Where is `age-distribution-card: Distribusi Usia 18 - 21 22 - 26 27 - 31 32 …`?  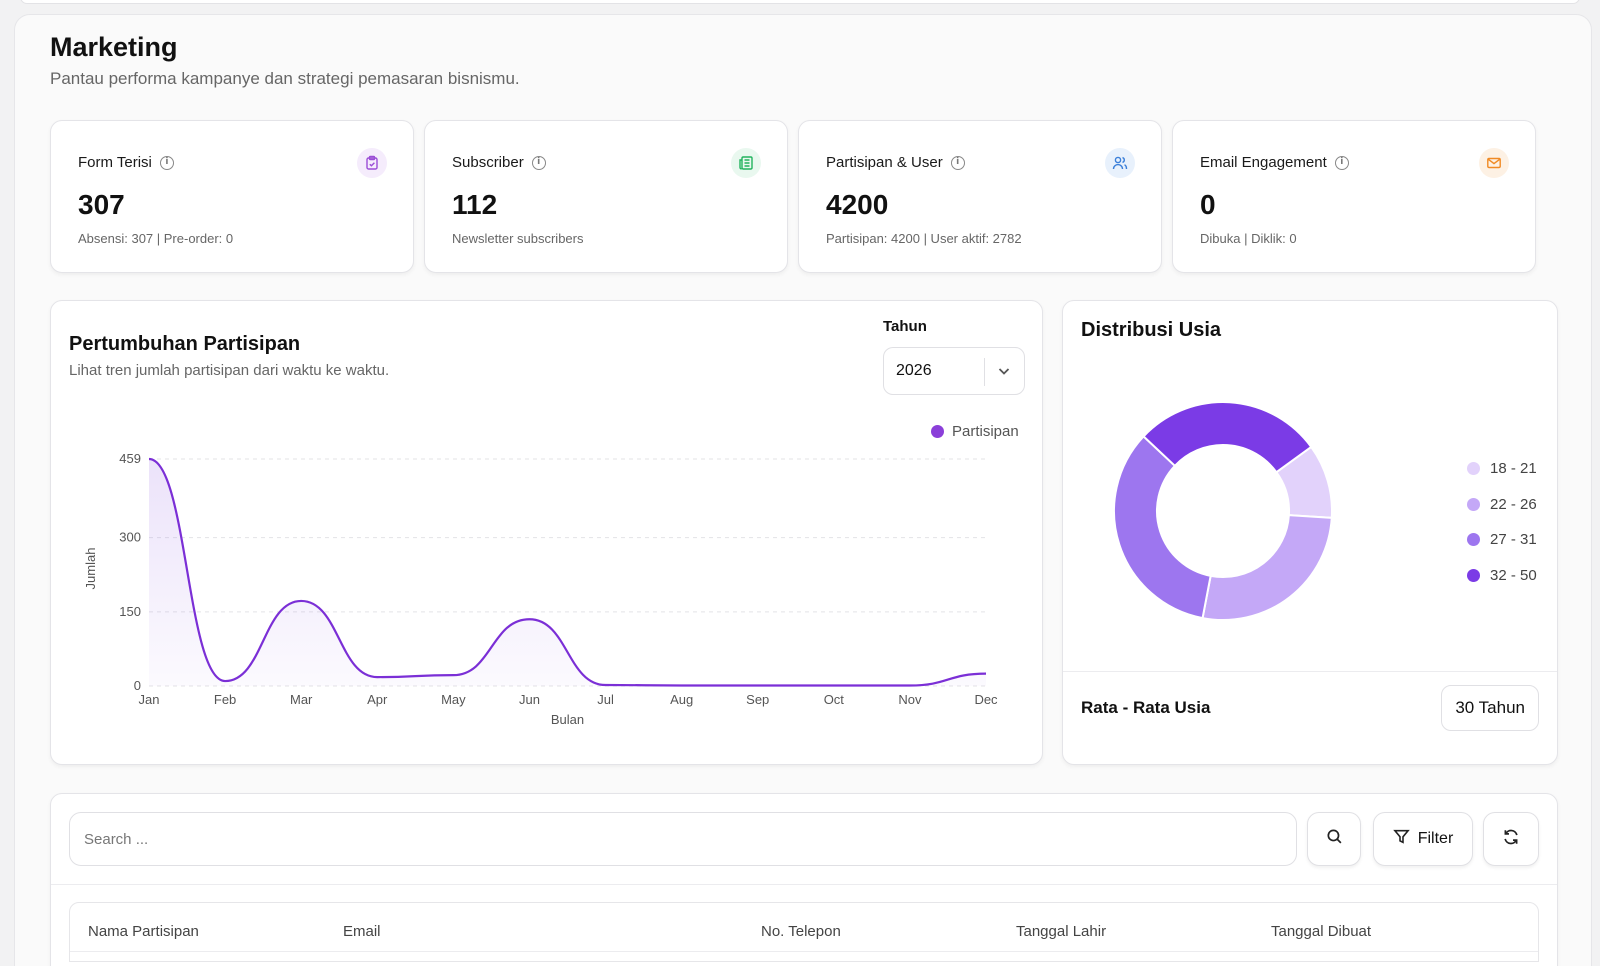 age-distribution-card: Distribusi Usia 18 - 21 22 - 26 27 - 31 32 … is located at coordinates (1310, 532).